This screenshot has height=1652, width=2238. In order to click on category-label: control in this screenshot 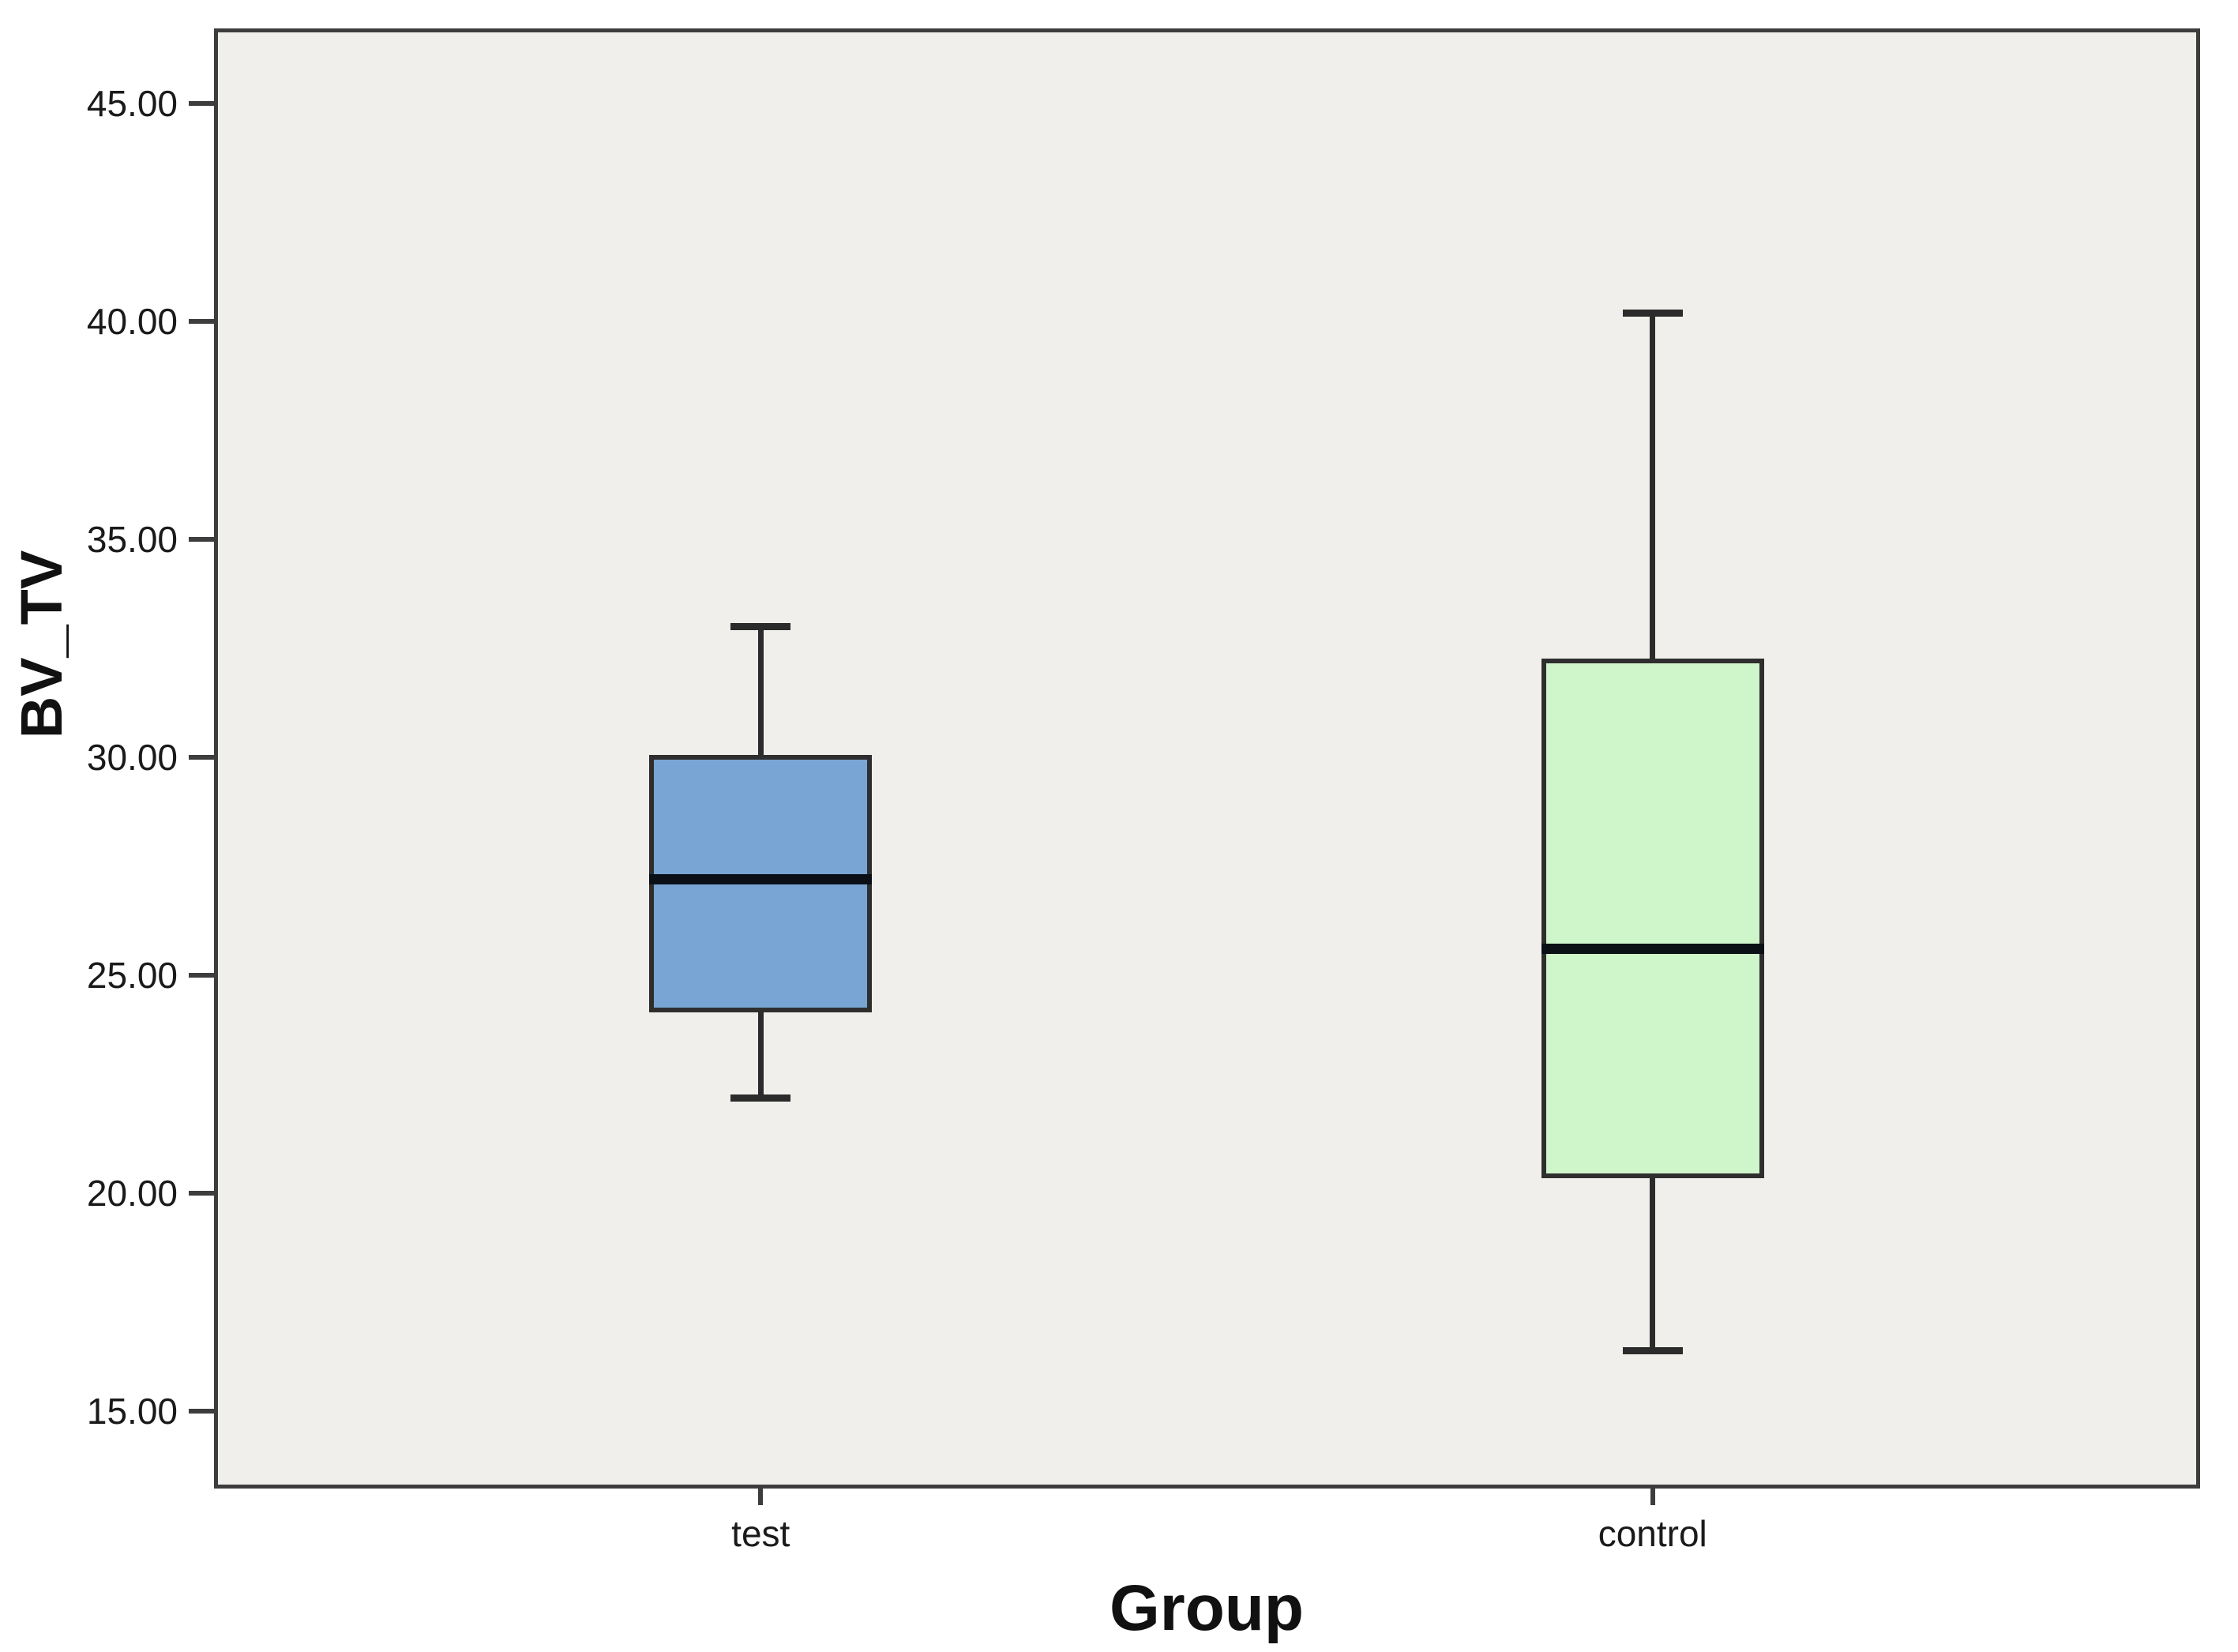, I will do `click(1653, 1533)`.